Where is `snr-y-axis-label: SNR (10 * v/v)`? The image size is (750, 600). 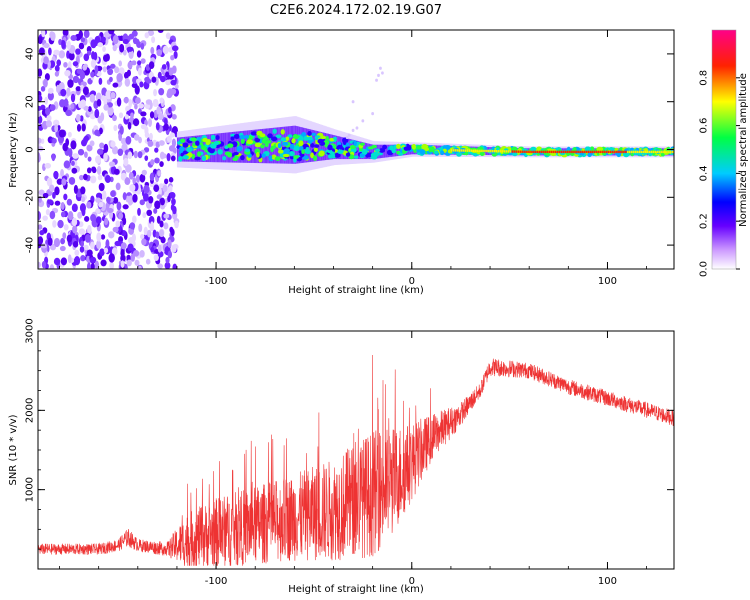 snr-y-axis-label: SNR (10 * v/v) is located at coordinates (13, 449).